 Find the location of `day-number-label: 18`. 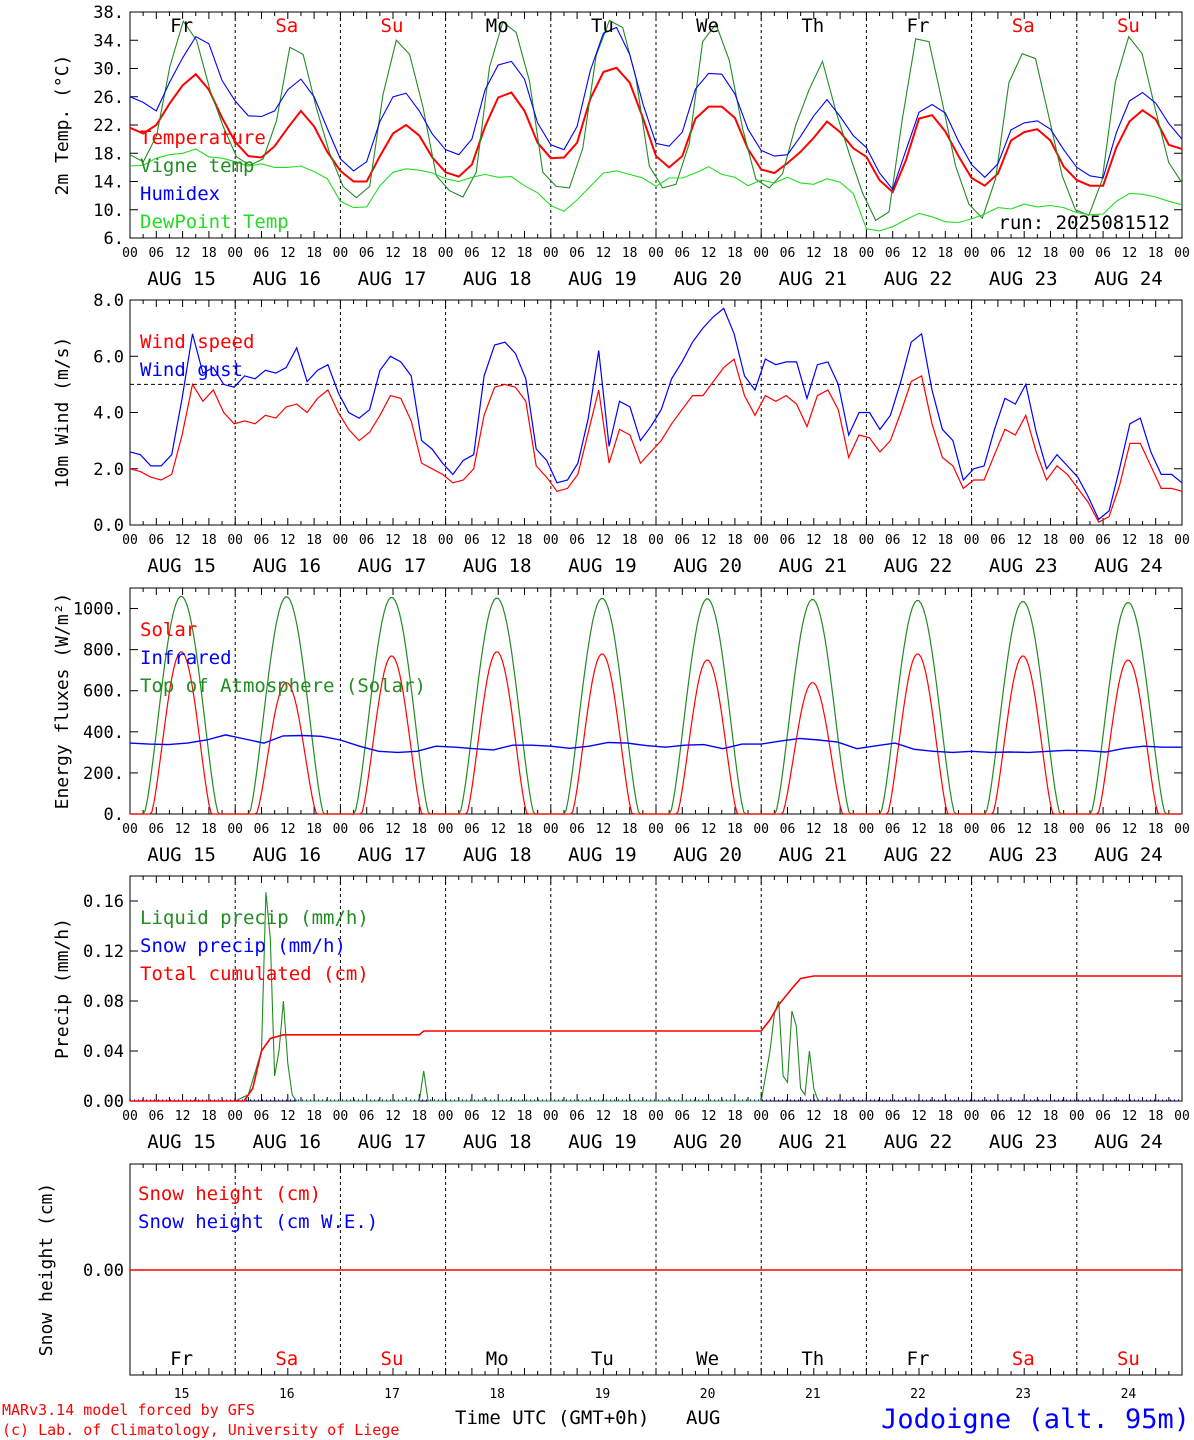

day-number-label: 18 is located at coordinates (497, 1394).